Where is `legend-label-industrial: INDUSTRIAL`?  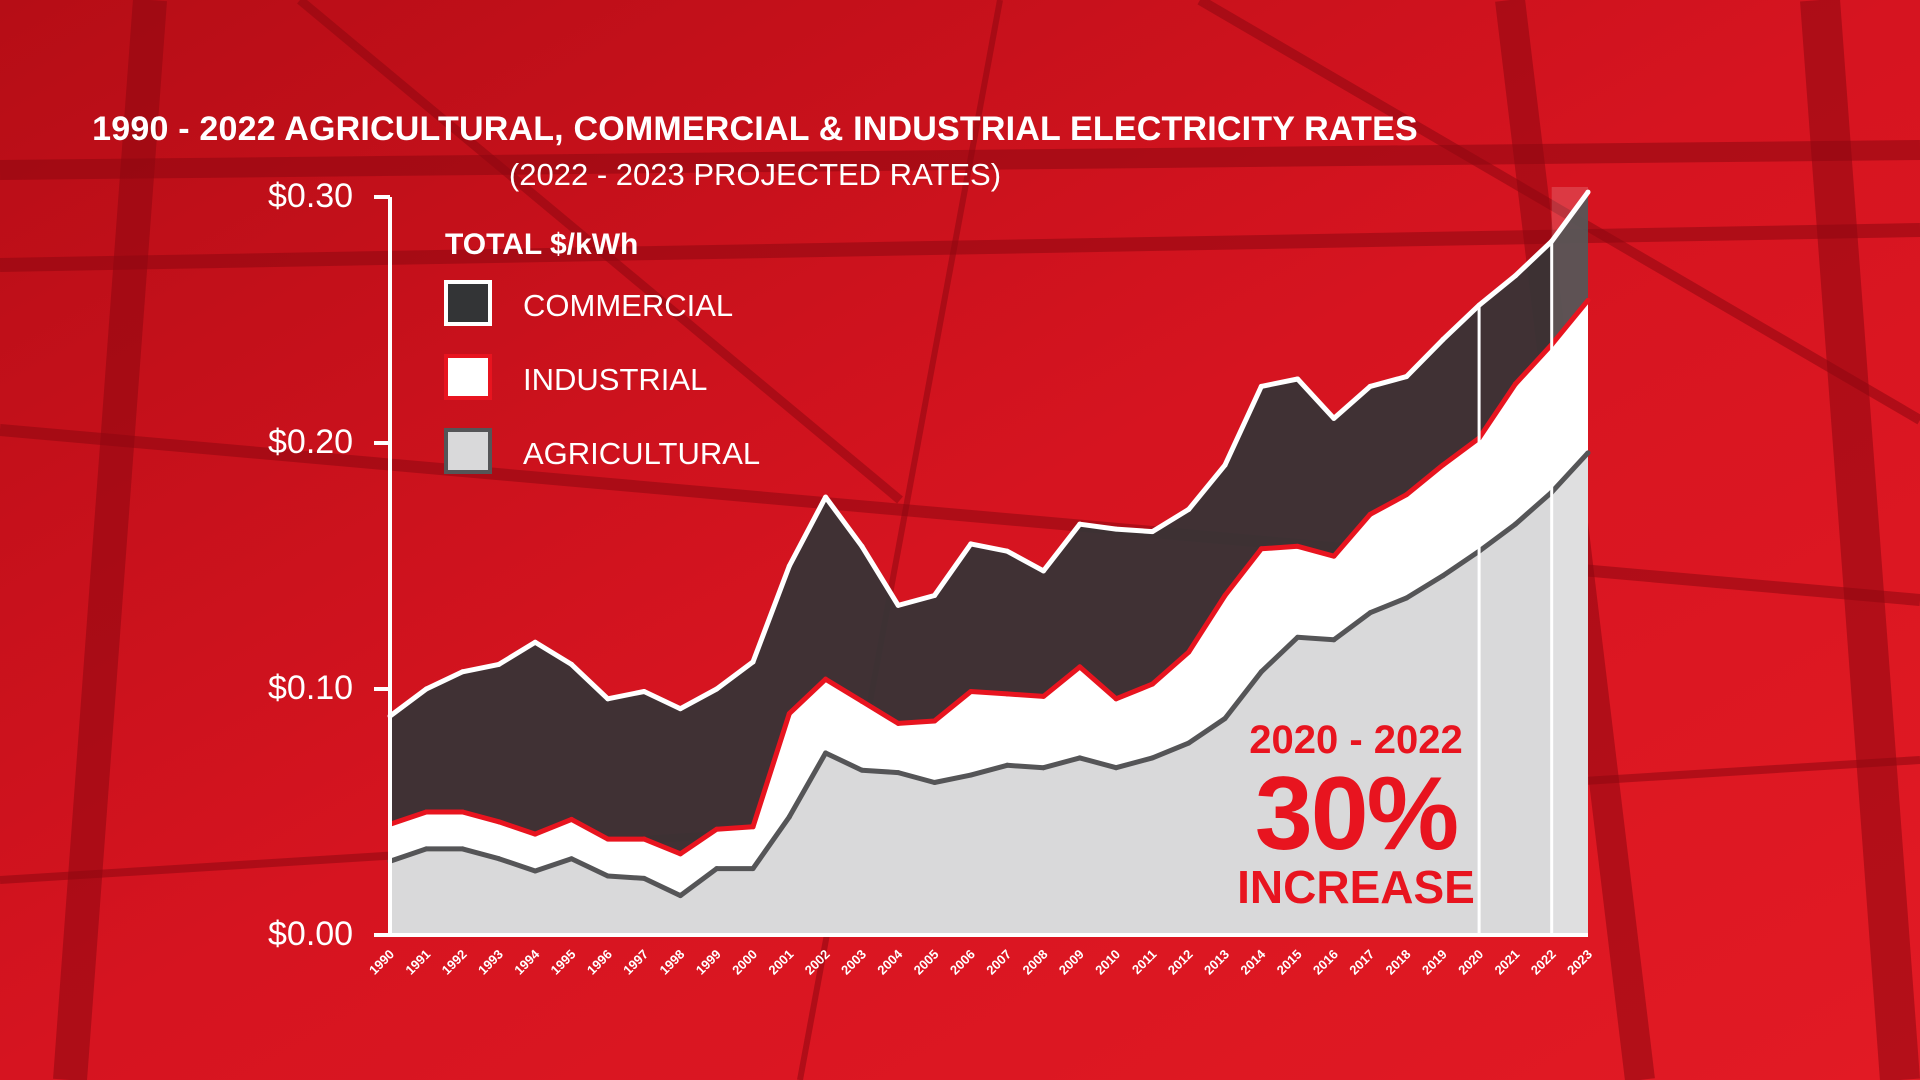 legend-label-industrial: INDUSTRIAL is located at coordinates (615, 379).